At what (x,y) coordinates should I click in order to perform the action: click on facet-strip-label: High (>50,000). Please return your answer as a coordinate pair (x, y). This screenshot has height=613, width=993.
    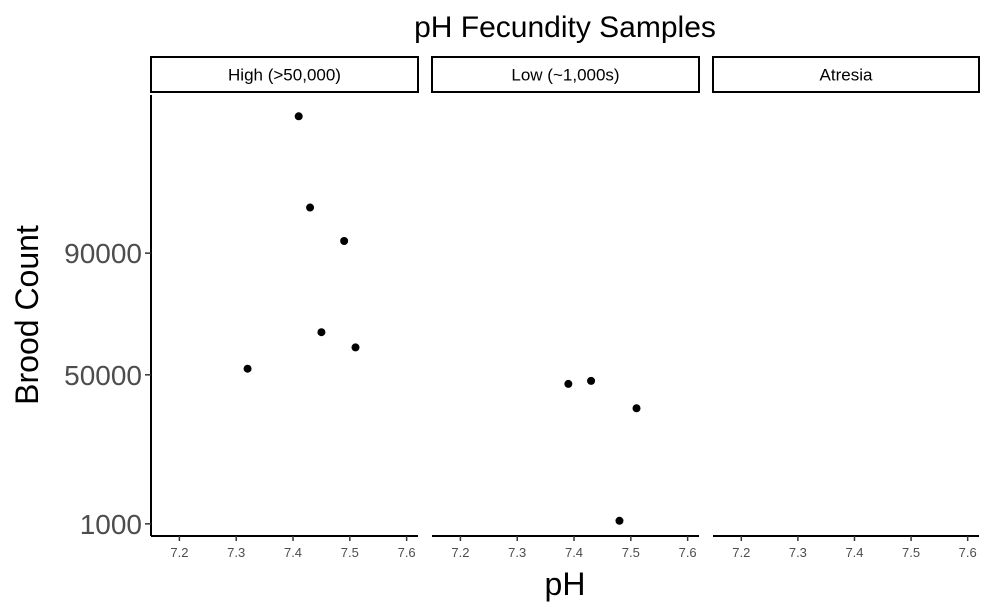
    Looking at the image, I should click on (284, 75).